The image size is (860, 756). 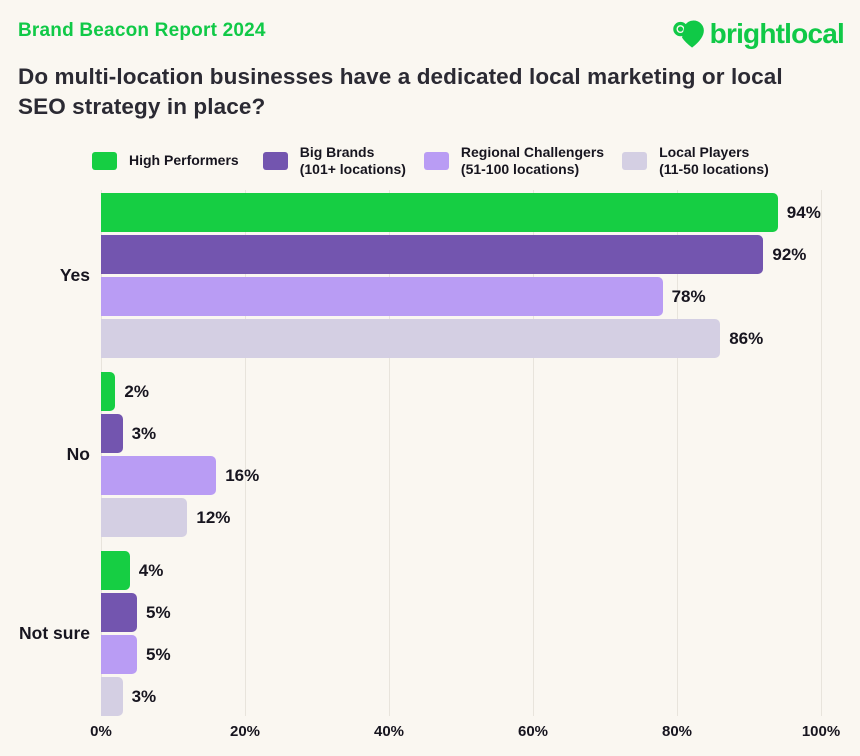 What do you see at coordinates (245, 731) in the screenshot?
I see `x-axis-tick-label: 20%` at bounding box center [245, 731].